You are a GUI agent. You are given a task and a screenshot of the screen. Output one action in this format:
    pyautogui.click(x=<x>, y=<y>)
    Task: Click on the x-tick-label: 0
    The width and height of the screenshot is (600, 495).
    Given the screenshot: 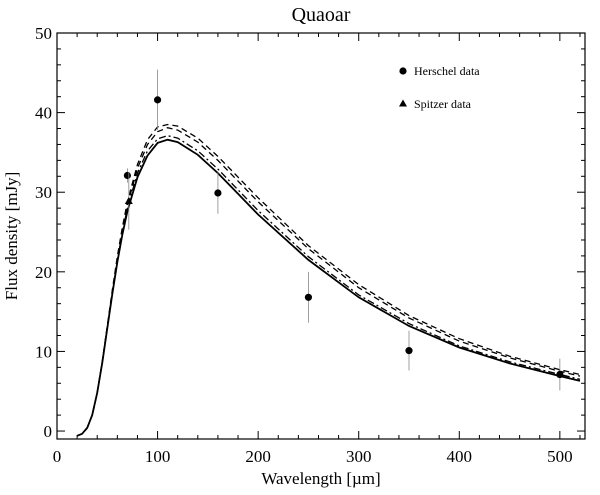 What is the action you would take?
    pyautogui.click(x=57, y=456)
    